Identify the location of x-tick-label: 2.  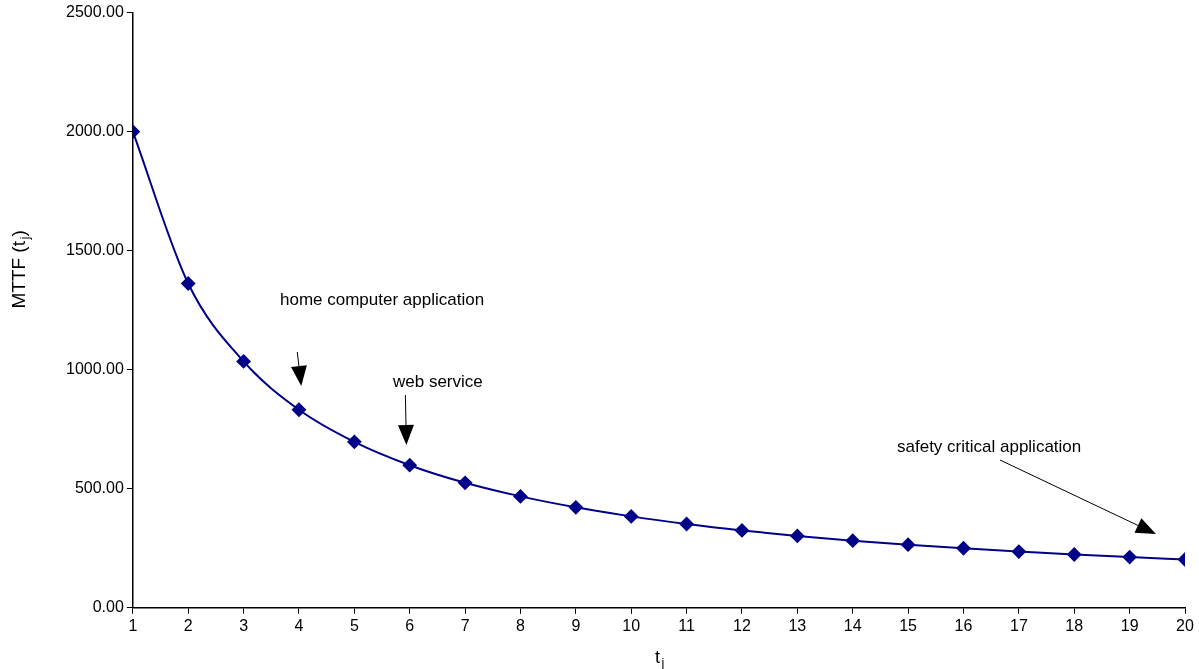
(188, 625).